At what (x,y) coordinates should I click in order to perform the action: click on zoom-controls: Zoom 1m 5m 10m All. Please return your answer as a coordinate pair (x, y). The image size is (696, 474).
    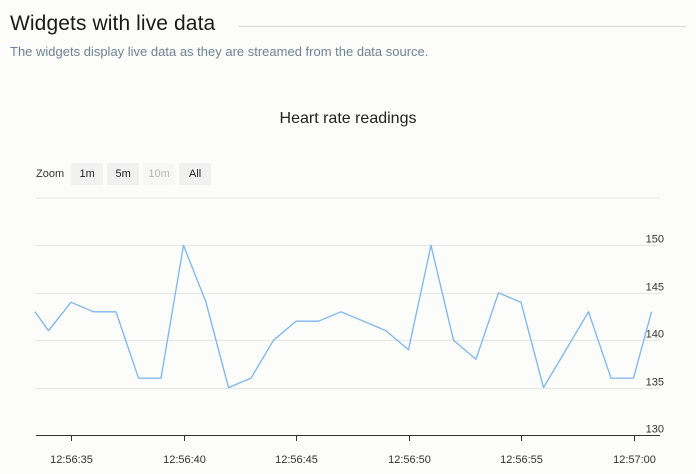
    Looking at the image, I should click on (125, 174).